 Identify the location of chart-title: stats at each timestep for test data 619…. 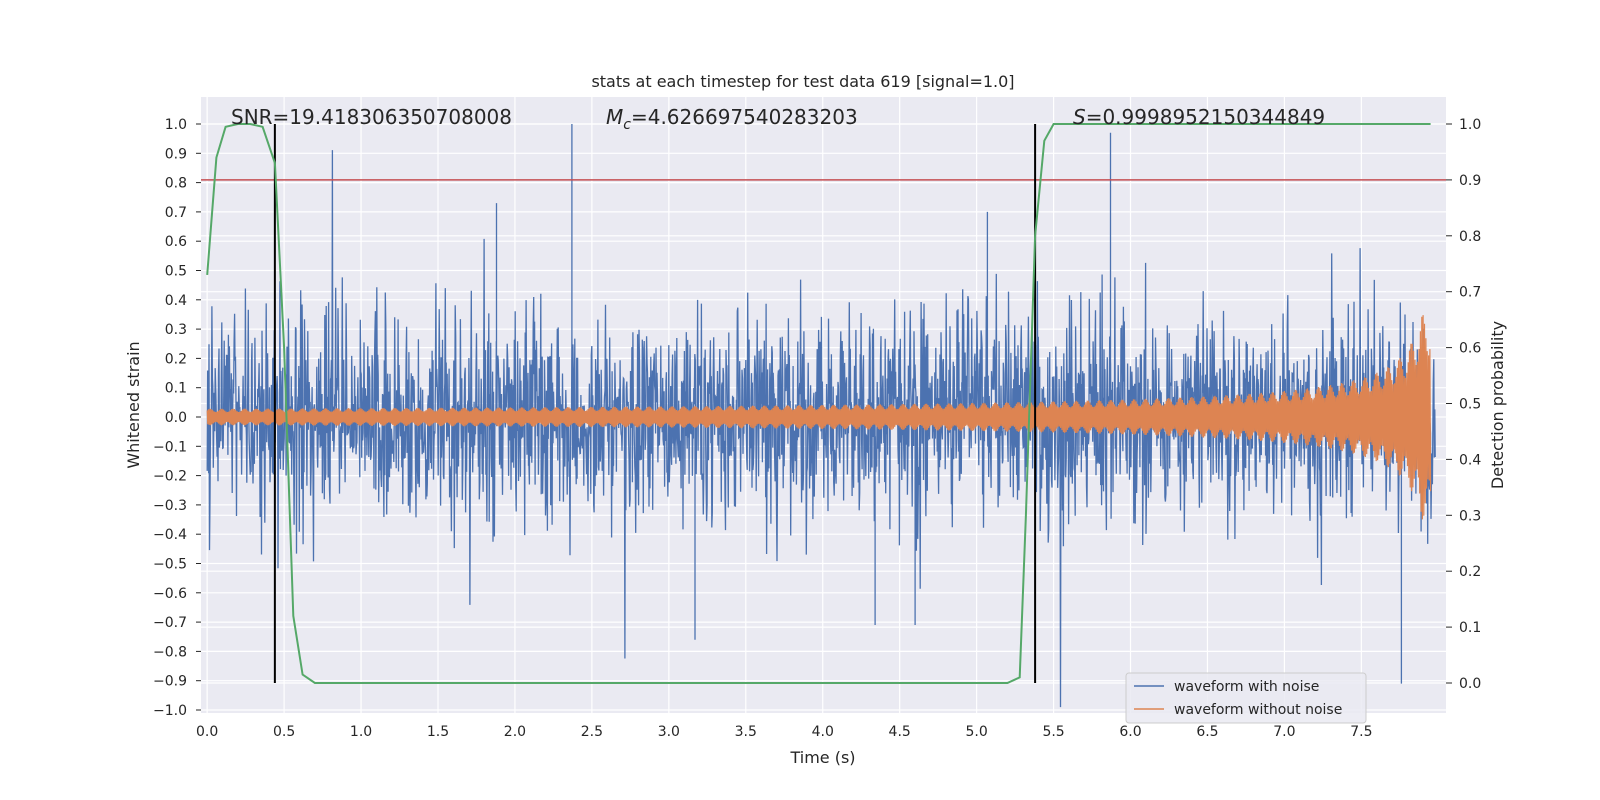
(802, 81).